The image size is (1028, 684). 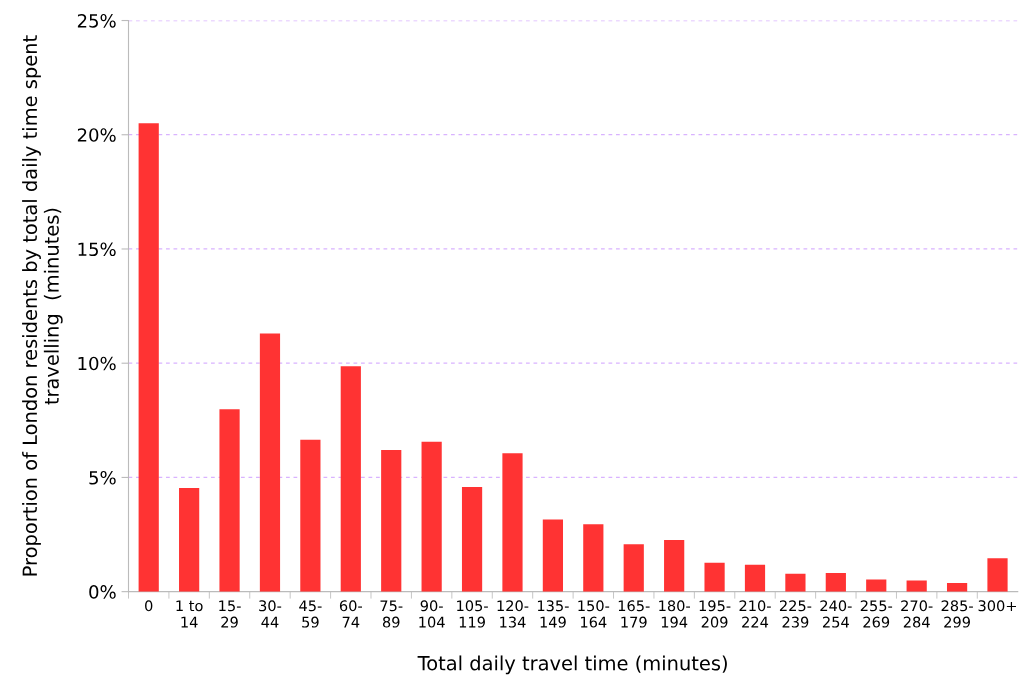 What do you see at coordinates (230, 614) in the screenshot?
I see `x-tick-label: 15- 29` at bounding box center [230, 614].